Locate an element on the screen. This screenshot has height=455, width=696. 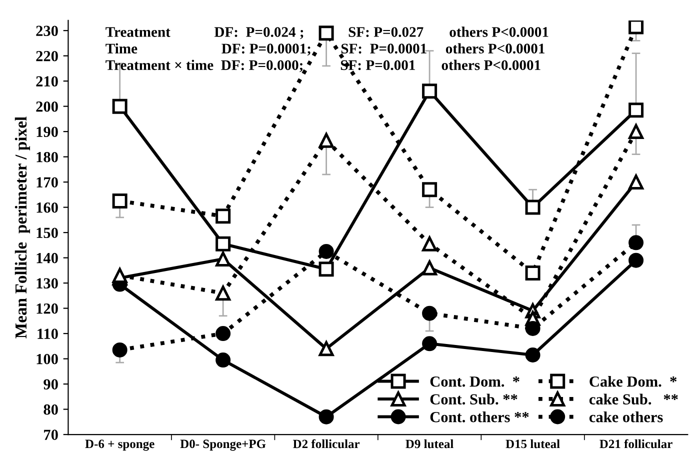
y-tick-label: 230 is located at coordinates (47, 31).